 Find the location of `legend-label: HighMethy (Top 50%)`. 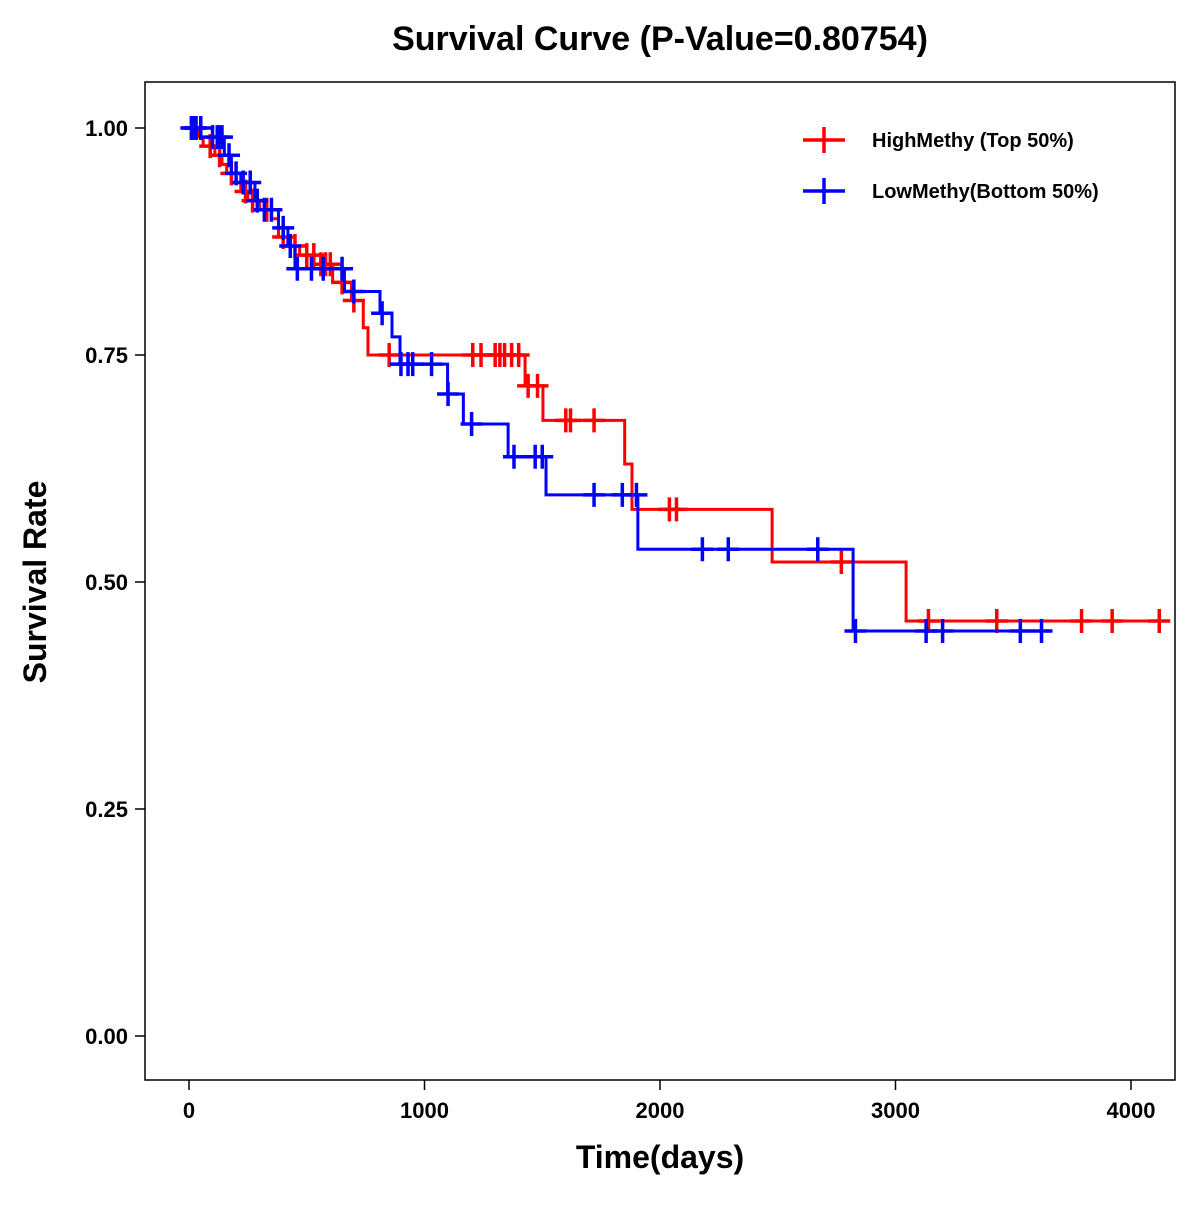

legend-label: HighMethy (Top 50%) is located at coordinates (973, 141).